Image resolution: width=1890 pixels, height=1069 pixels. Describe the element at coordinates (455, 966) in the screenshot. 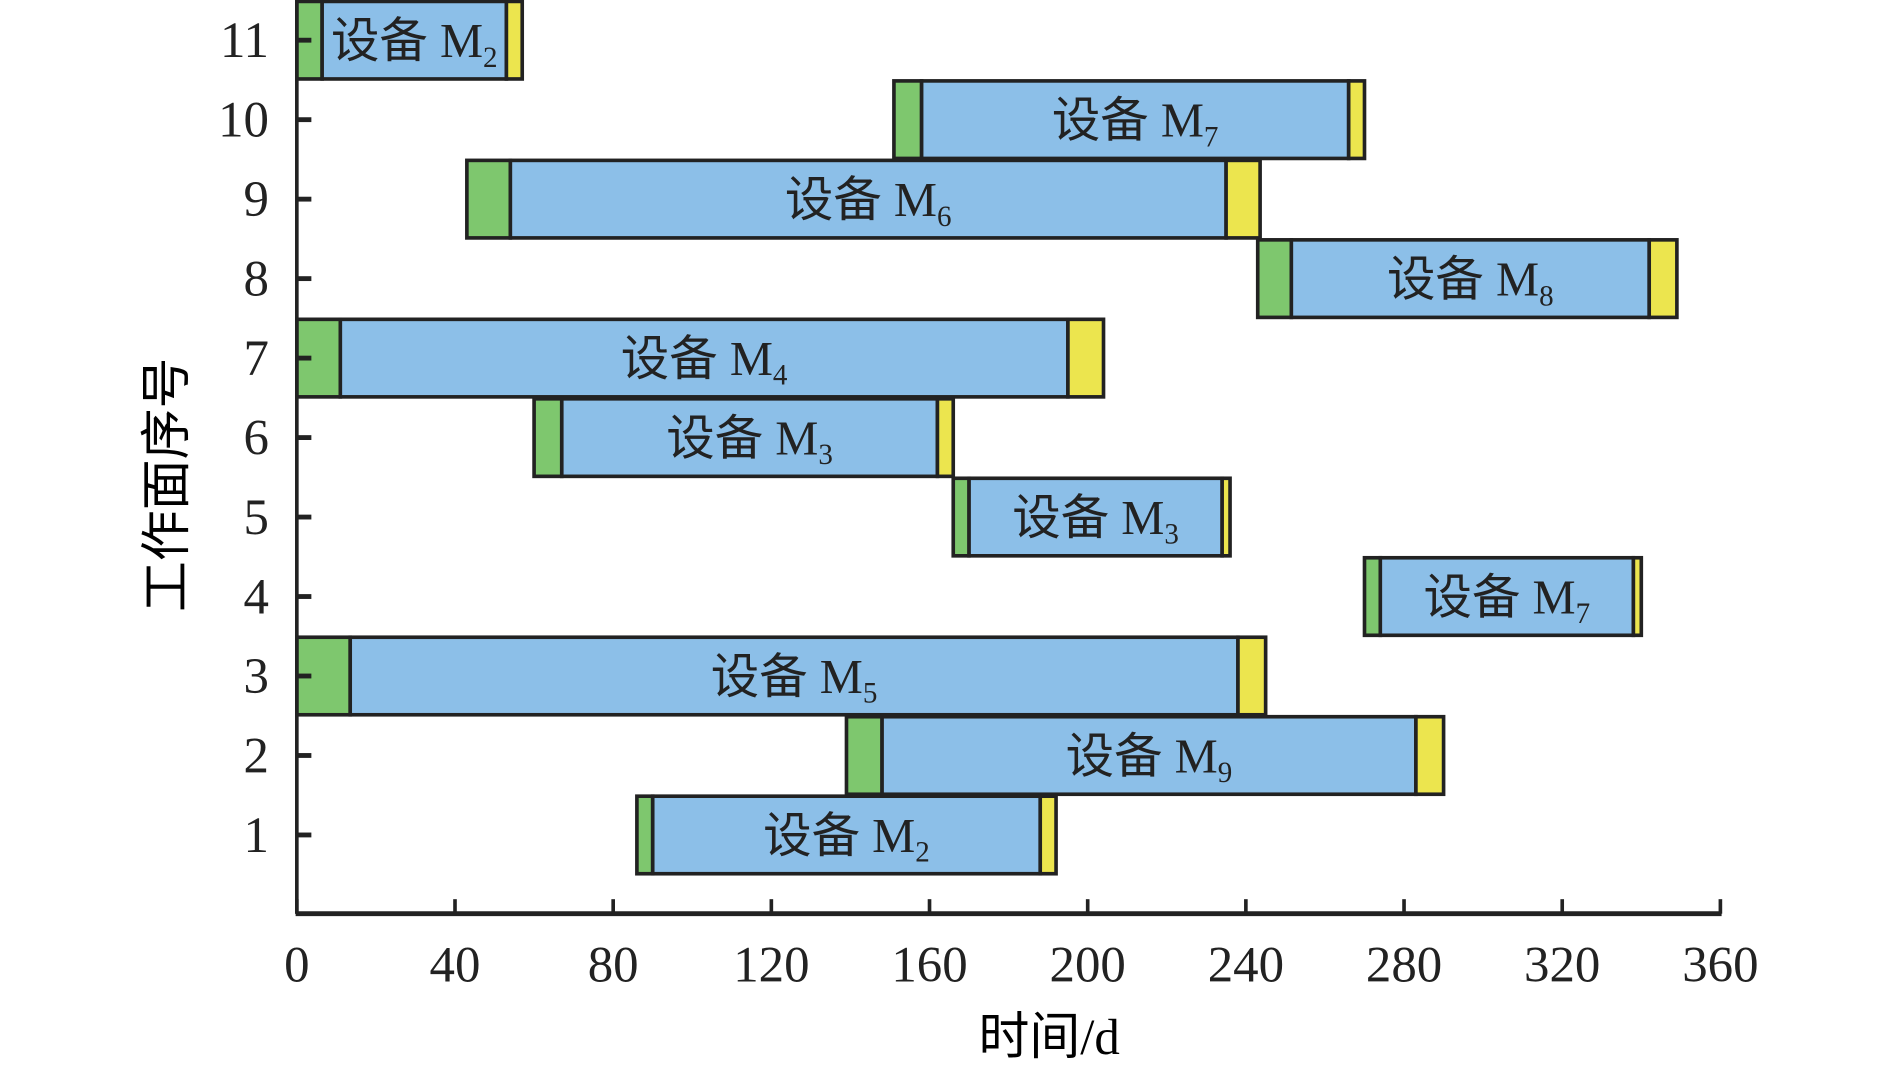

I see `x-tick-label: 40` at that location.